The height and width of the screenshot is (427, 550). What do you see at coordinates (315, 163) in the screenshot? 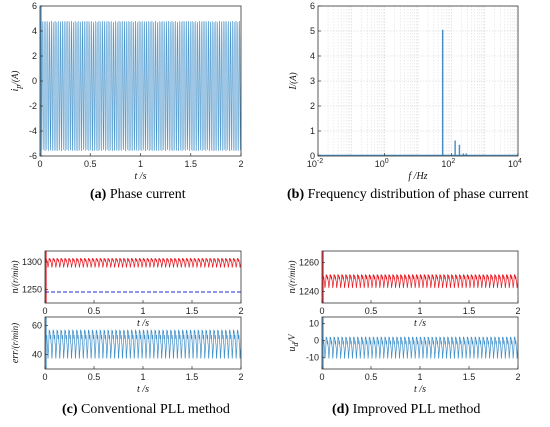
I see `x-tick-label: 10⁻²` at bounding box center [315, 163].